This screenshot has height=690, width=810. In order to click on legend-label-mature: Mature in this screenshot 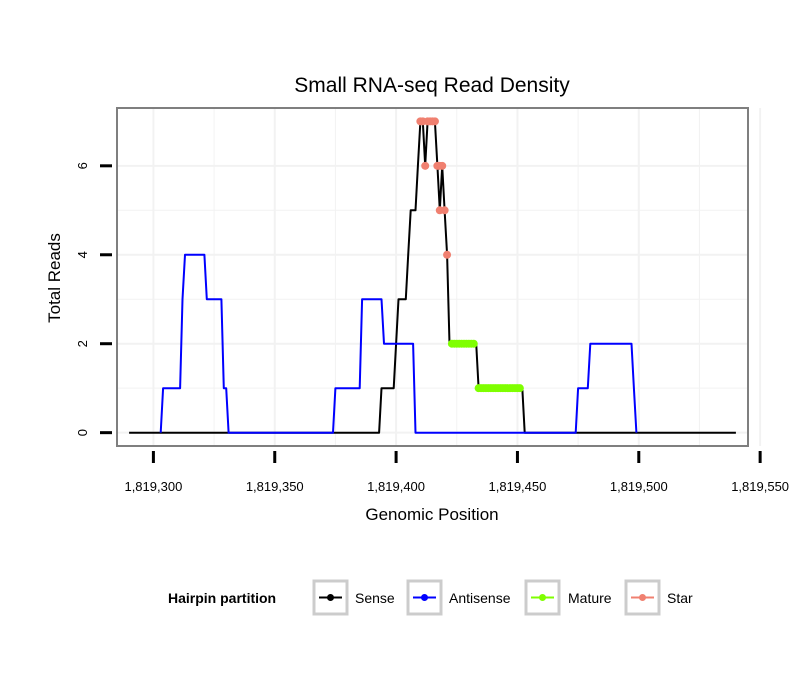, I will do `click(590, 598)`.